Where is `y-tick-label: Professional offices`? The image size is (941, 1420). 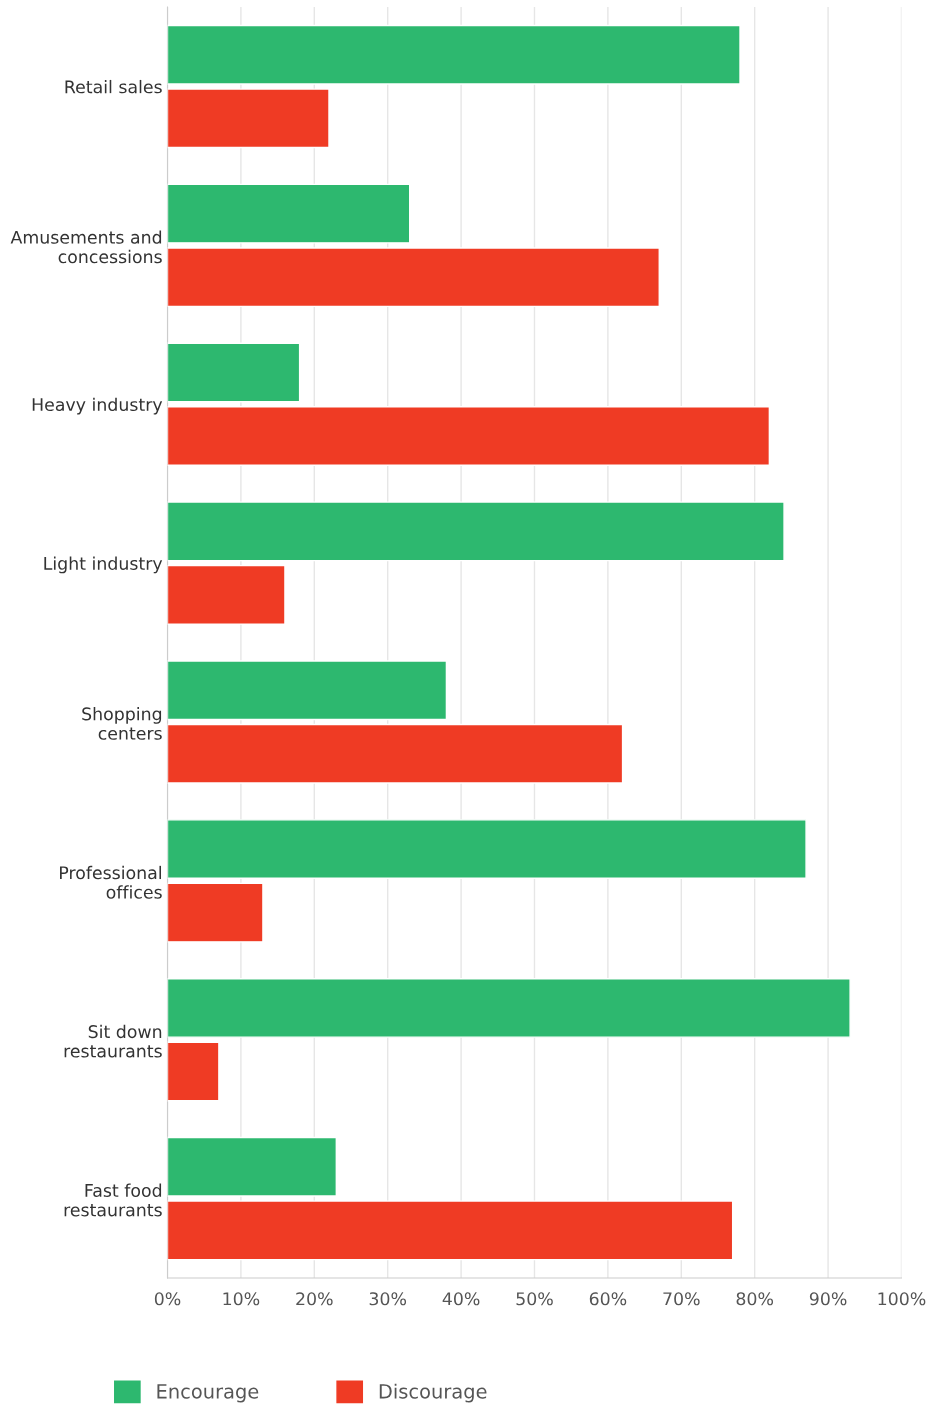 y-tick-label: Professional offices is located at coordinates (111, 882).